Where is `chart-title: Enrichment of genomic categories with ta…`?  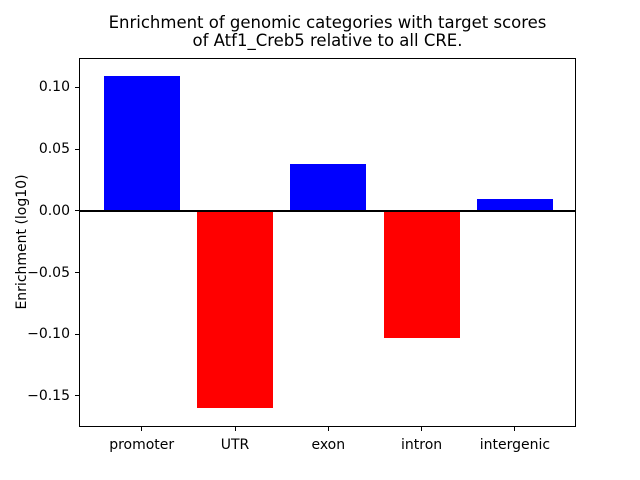
chart-title: Enrichment of genomic categories with ta… is located at coordinates (327, 31).